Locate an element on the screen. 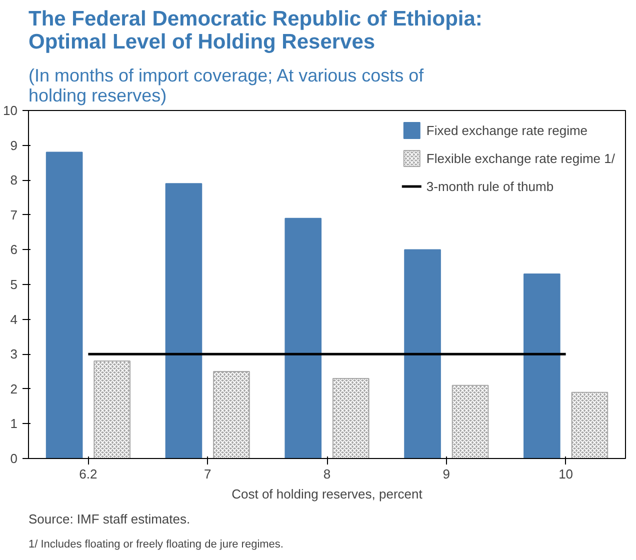  text: 1/ Includes floating or freely floating de jure regimes. is located at coordinates (156, 544).